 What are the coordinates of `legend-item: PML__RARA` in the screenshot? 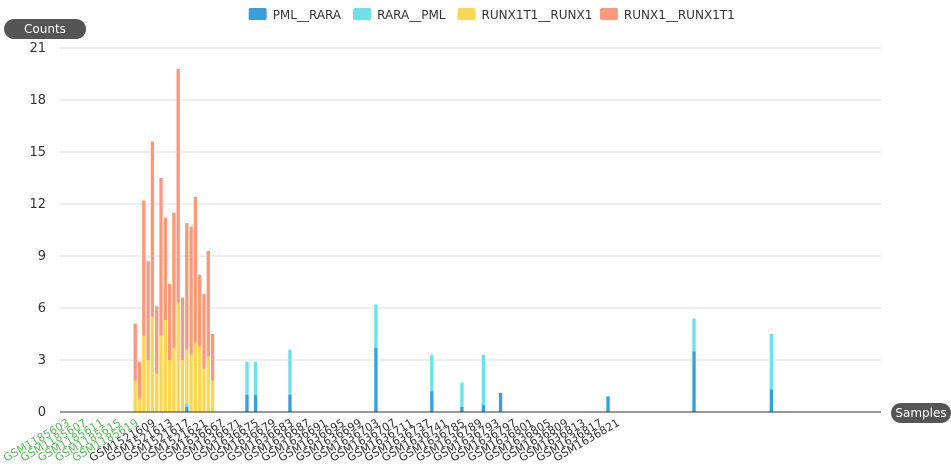 It's located at (295, 15).